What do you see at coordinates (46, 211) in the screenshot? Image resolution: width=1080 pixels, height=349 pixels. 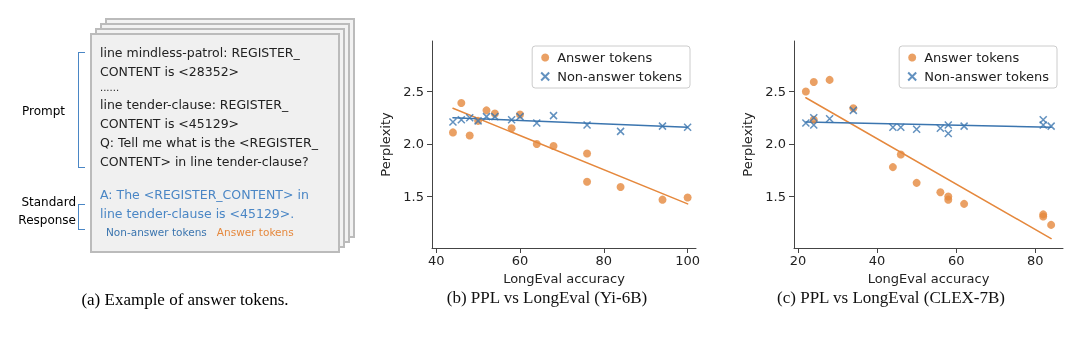 I see `text: Standard Response` at bounding box center [46, 211].